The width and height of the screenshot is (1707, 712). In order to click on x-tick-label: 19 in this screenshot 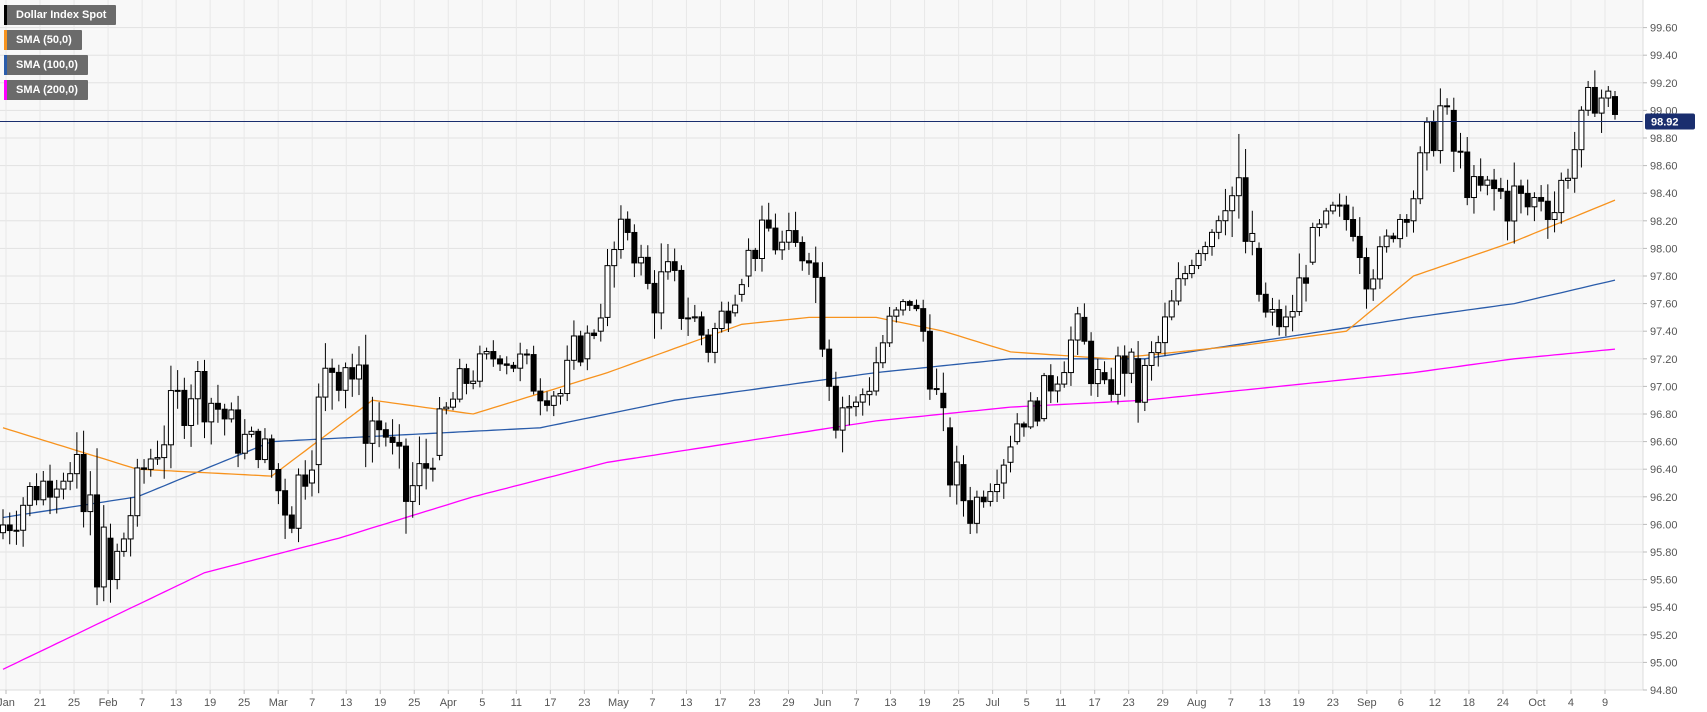, I will do `click(380, 703)`.